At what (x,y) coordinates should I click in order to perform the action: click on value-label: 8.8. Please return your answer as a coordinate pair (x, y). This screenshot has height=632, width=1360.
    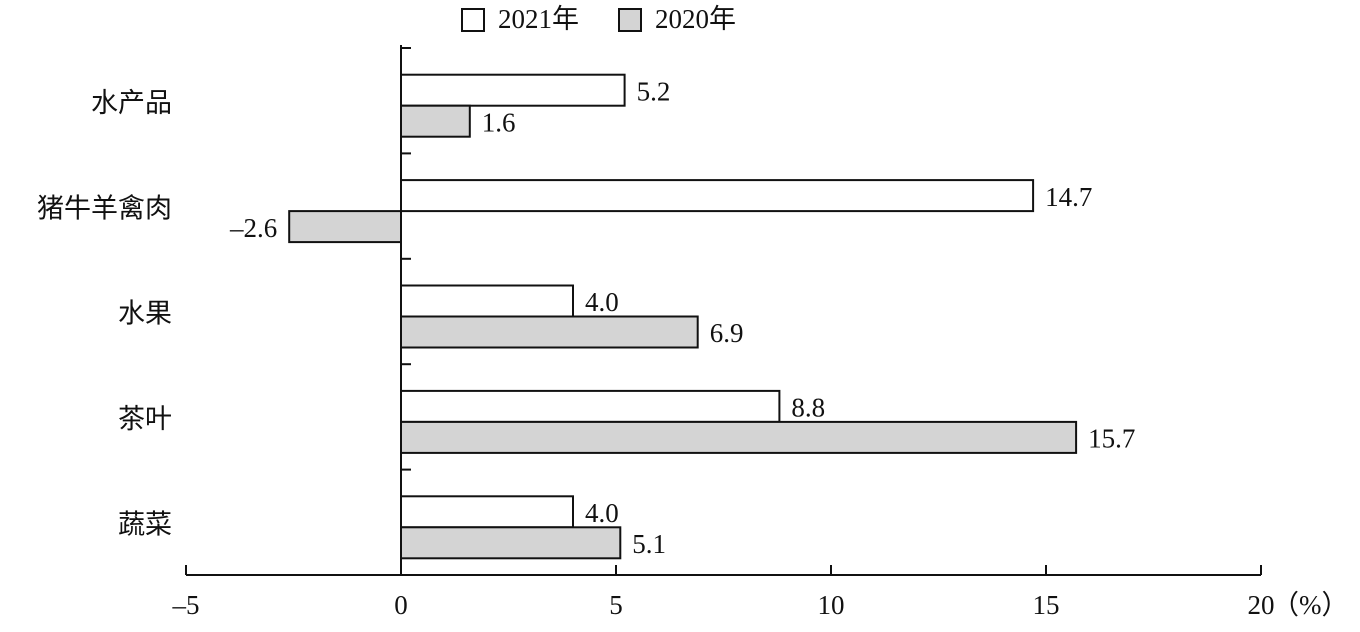
    Looking at the image, I should click on (808, 408).